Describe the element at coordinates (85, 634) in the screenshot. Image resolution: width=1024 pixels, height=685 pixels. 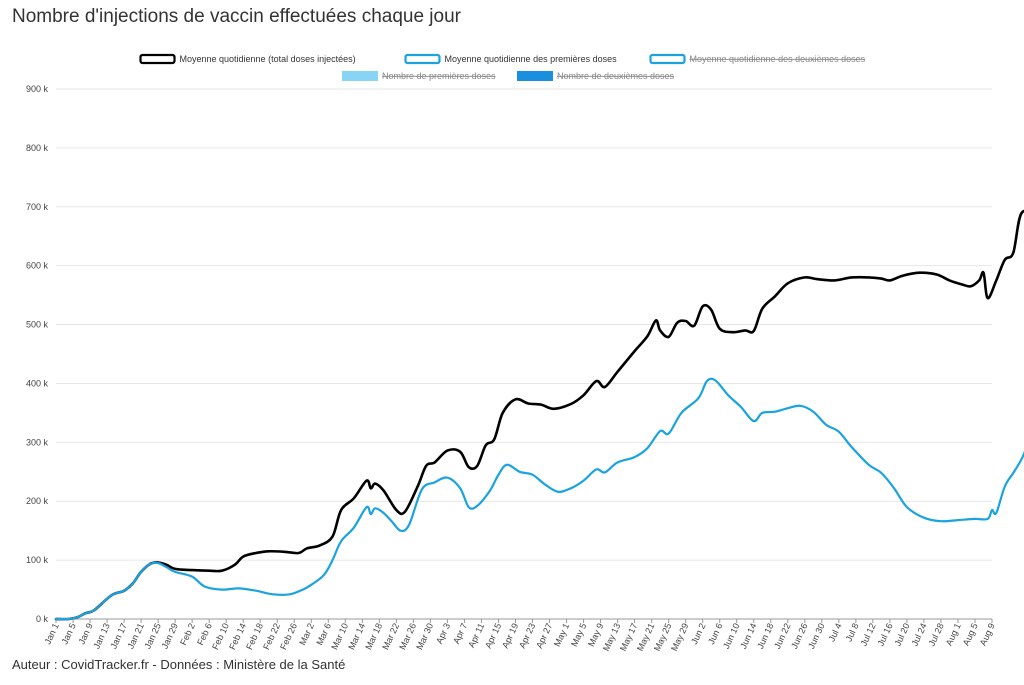
I see `x-tick-label: Jan 9` at that location.